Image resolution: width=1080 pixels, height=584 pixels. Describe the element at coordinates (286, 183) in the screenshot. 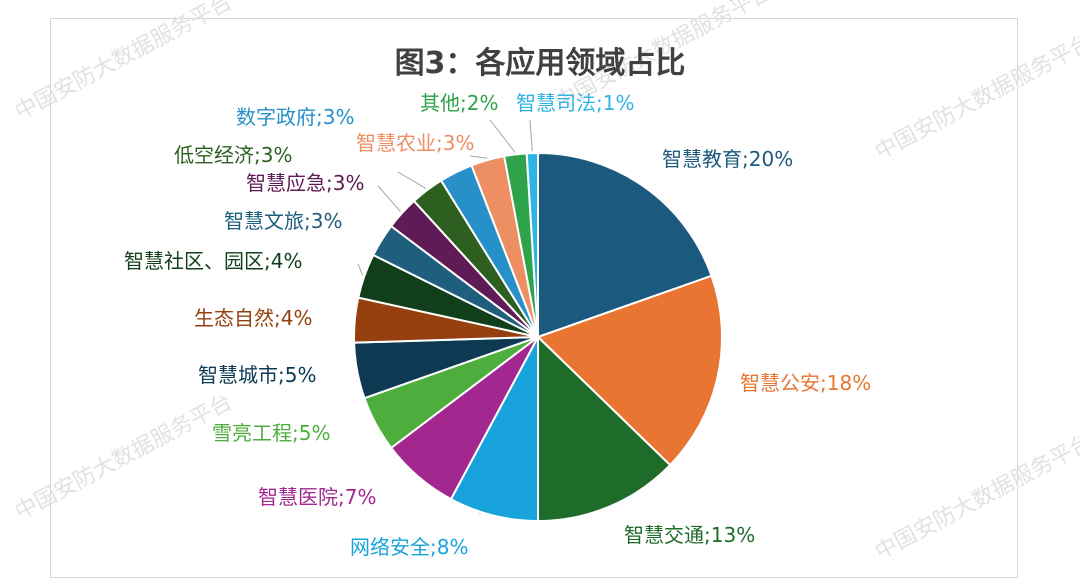

I see `slice-label-name: 智慧应急` at that location.